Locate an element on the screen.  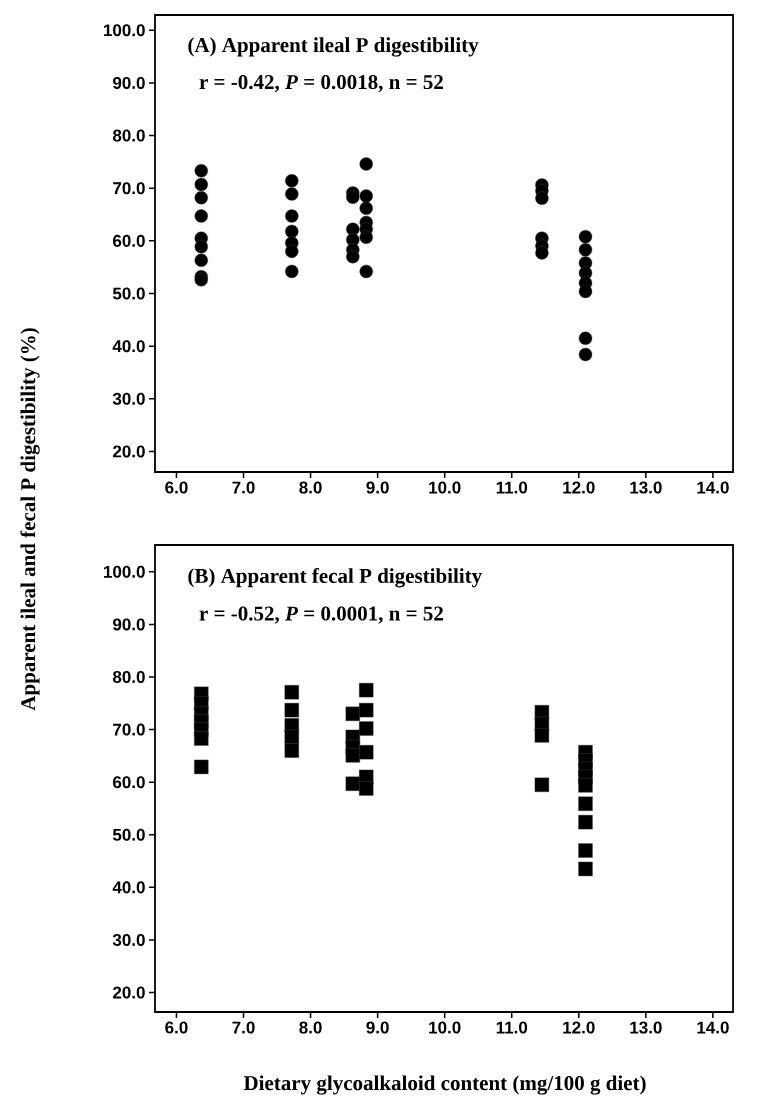
text: (A) Apparent ileal P digestibility is located at coordinates (333, 47).